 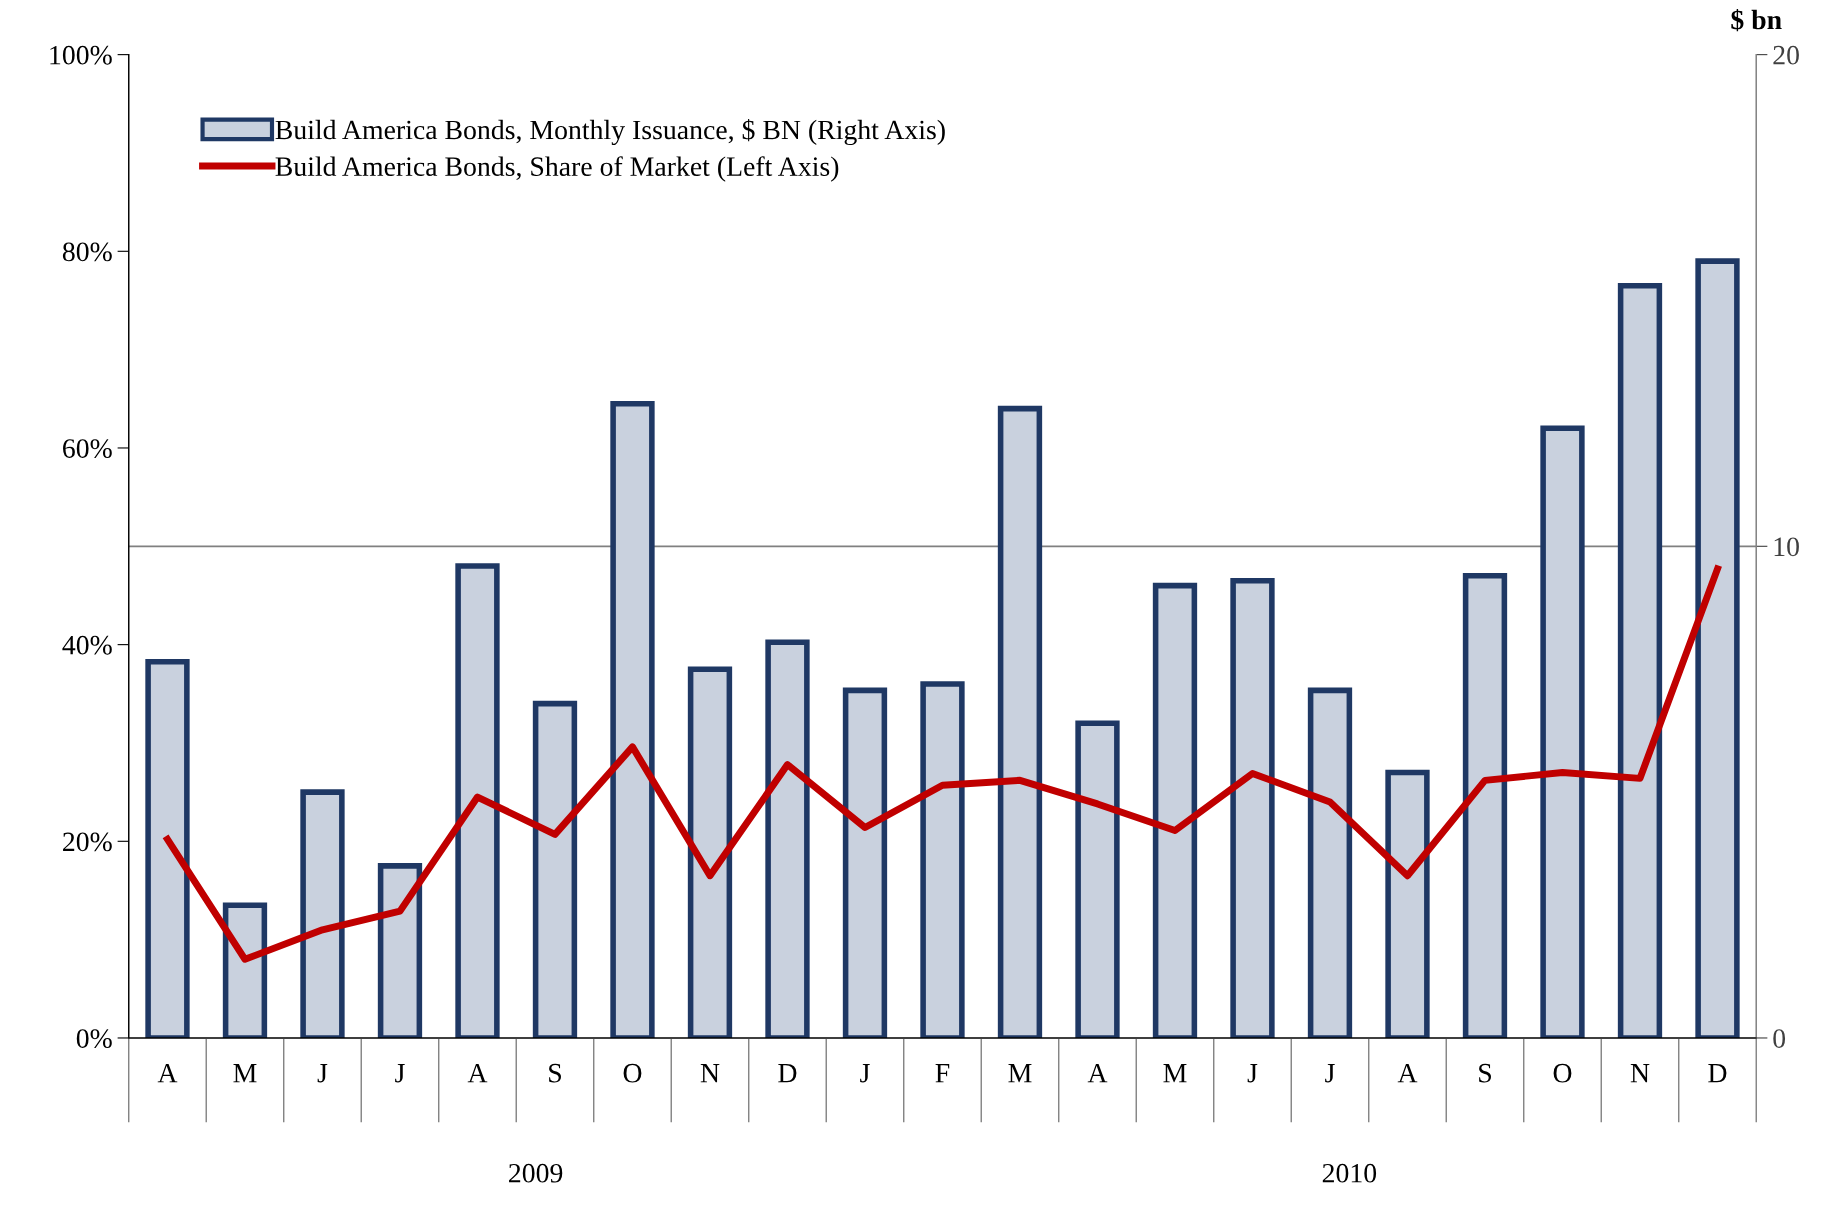 What do you see at coordinates (610, 132) in the screenshot?
I see `legend-label: Build America Bonds, Monthly Issuance, $ BN (Right Axis)` at bounding box center [610, 132].